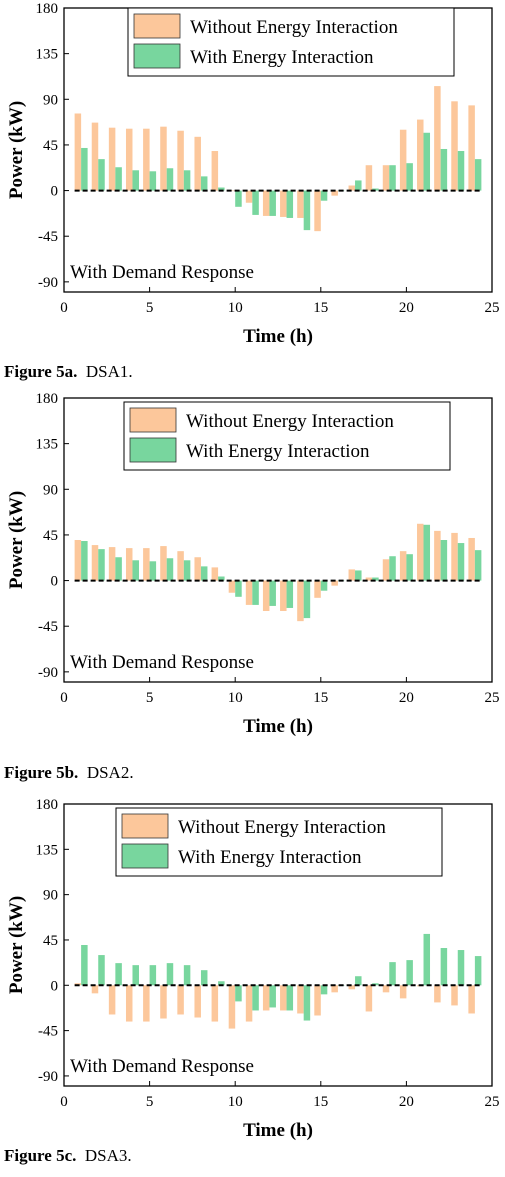  What do you see at coordinates (109, 371) in the screenshot?
I see `caption-text: DSA1.` at bounding box center [109, 371].